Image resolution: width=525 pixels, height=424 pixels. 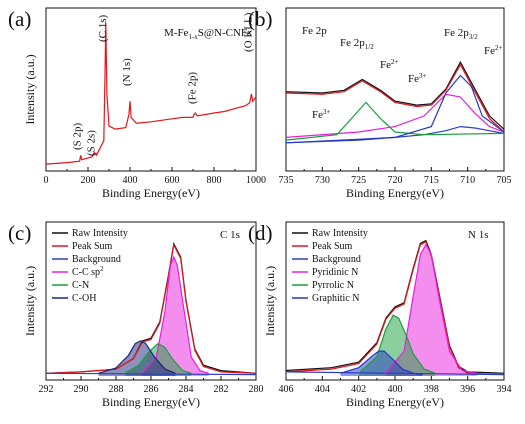 What do you see at coordinates (116, 389) in the screenshot?
I see `x-tick-label: 288` at bounding box center [116, 389].